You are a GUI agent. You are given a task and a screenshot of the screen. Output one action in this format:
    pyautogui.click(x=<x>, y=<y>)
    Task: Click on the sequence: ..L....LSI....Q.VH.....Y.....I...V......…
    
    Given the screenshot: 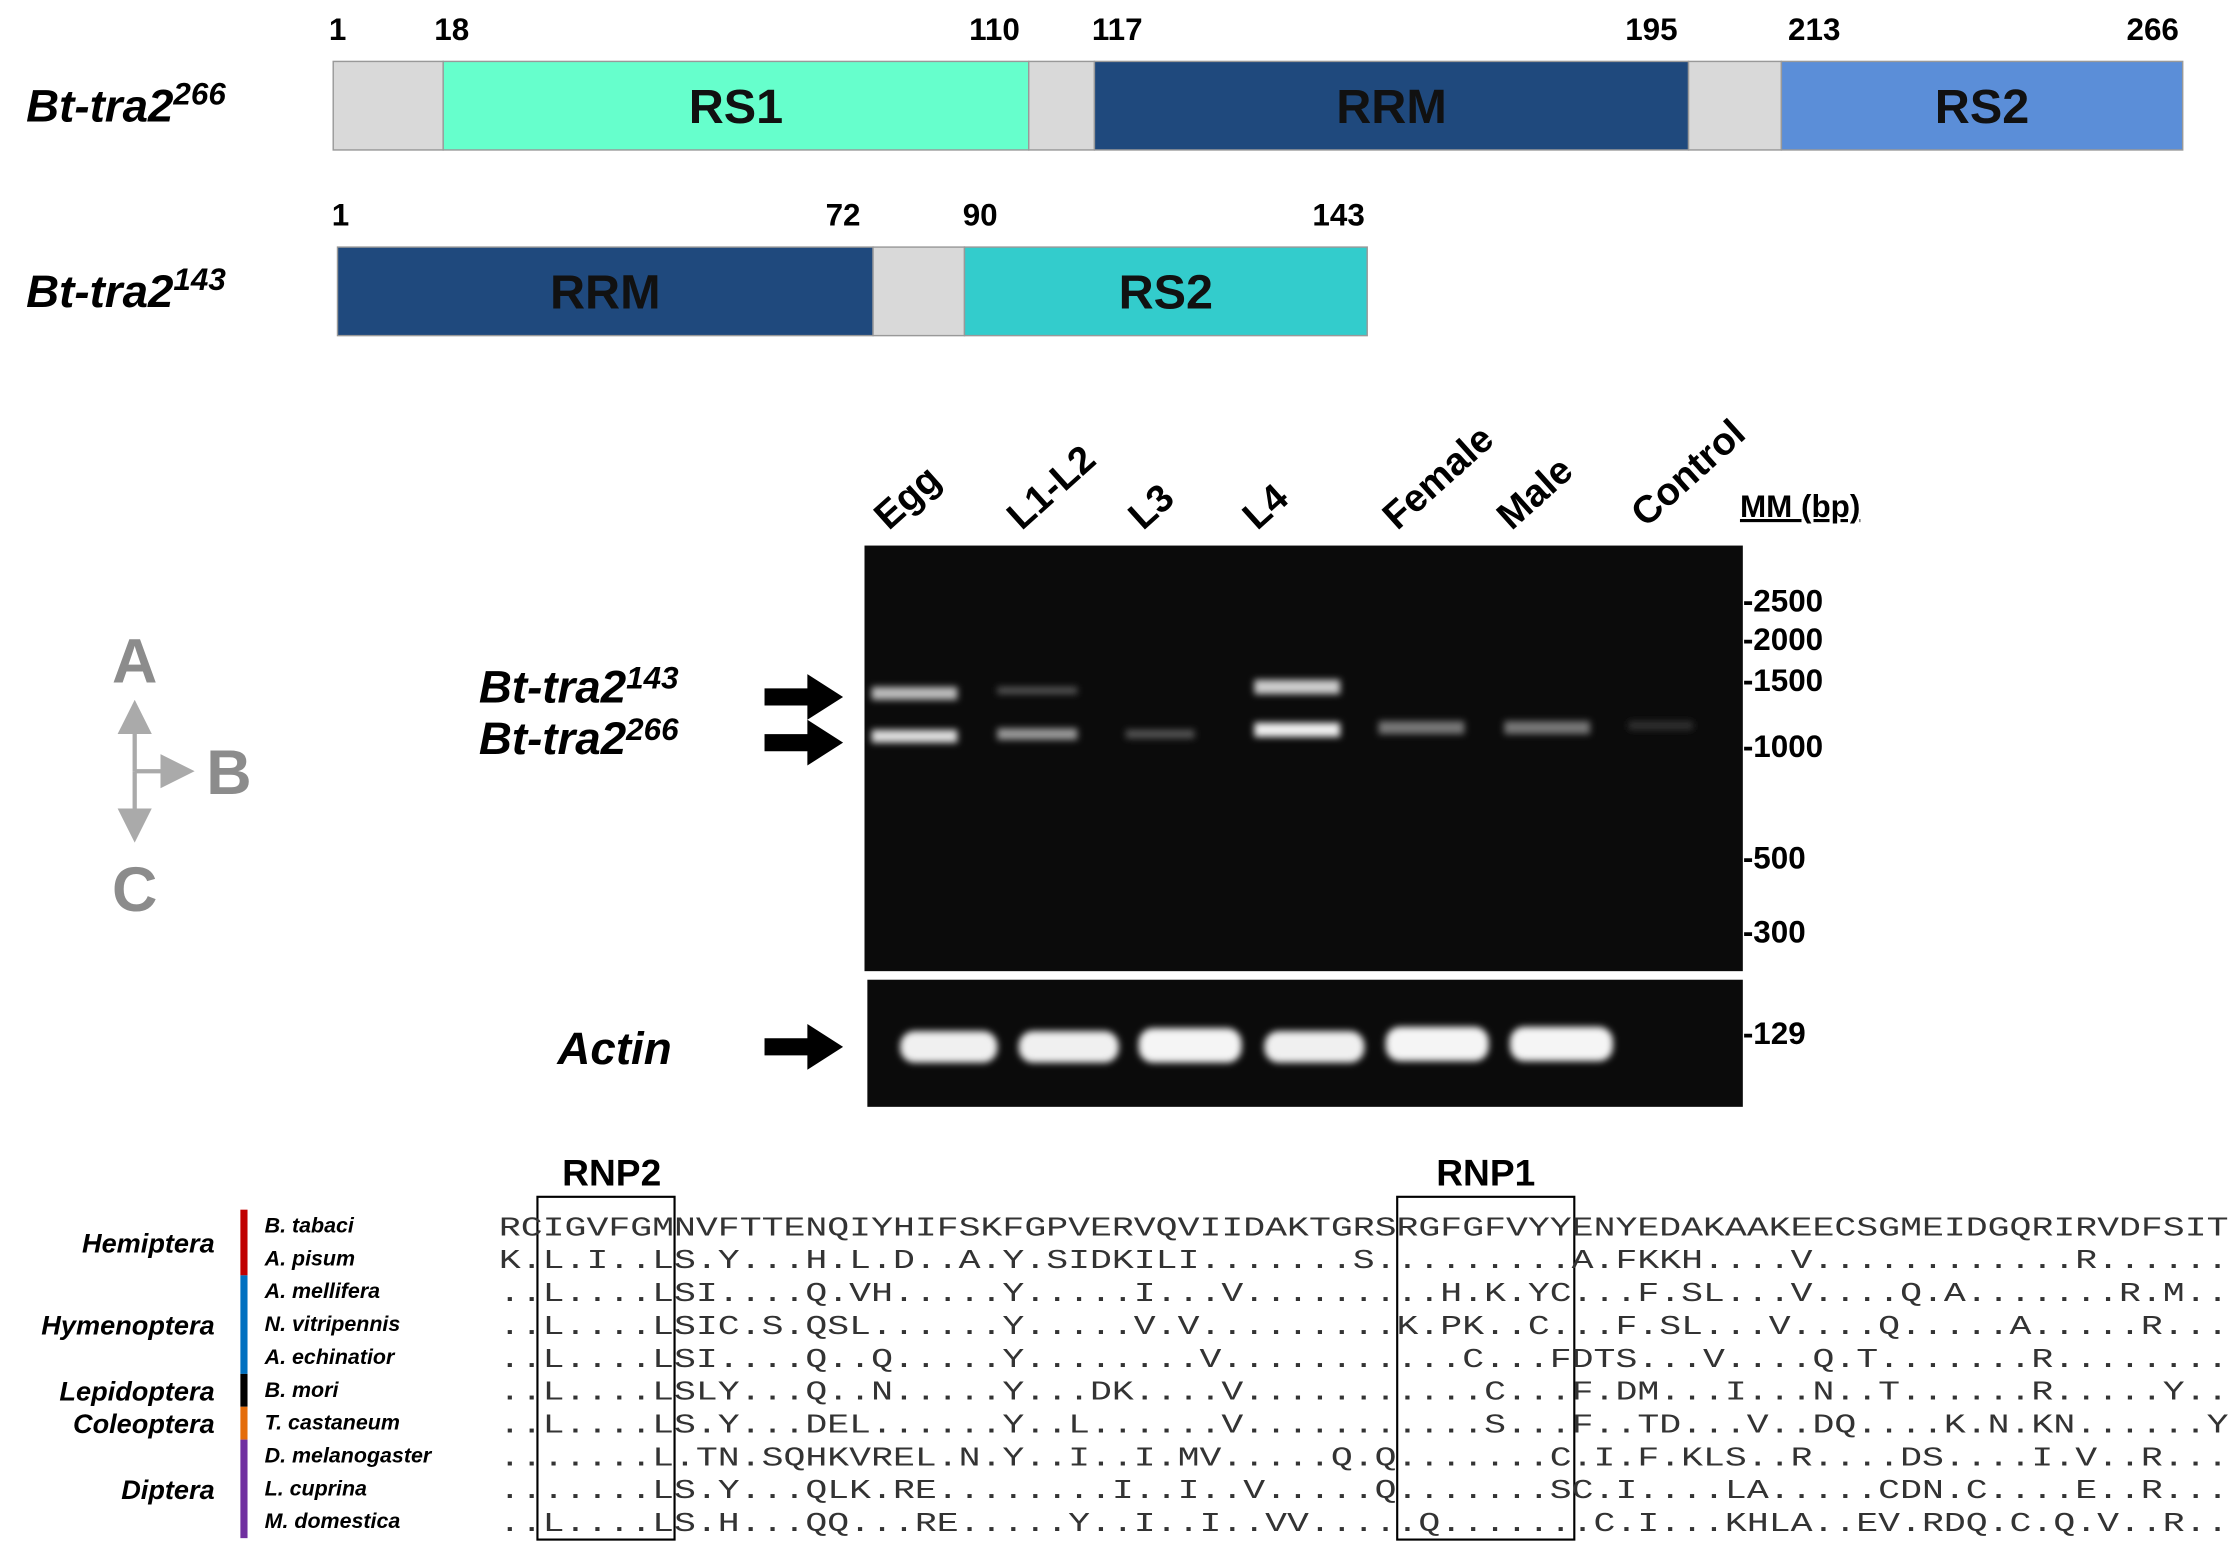 What is the action you would take?
    pyautogui.click(x=1367, y=1294)
    